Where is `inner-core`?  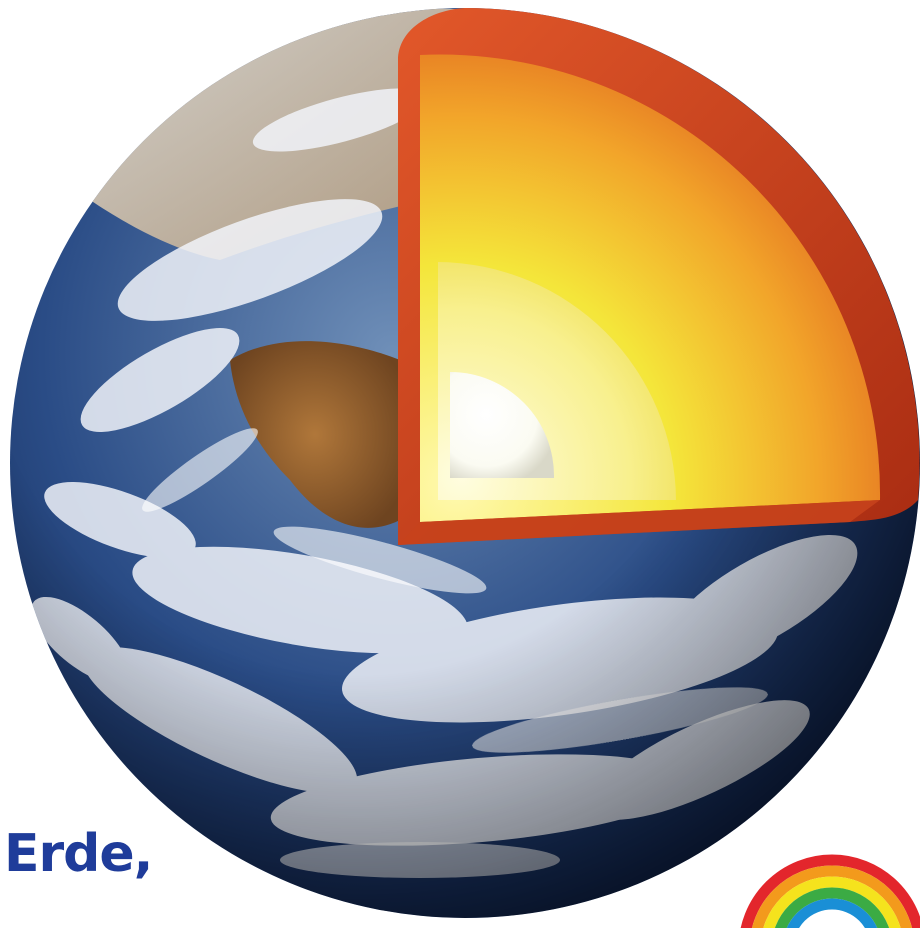
inner-core is located at coordinates (502, 425).